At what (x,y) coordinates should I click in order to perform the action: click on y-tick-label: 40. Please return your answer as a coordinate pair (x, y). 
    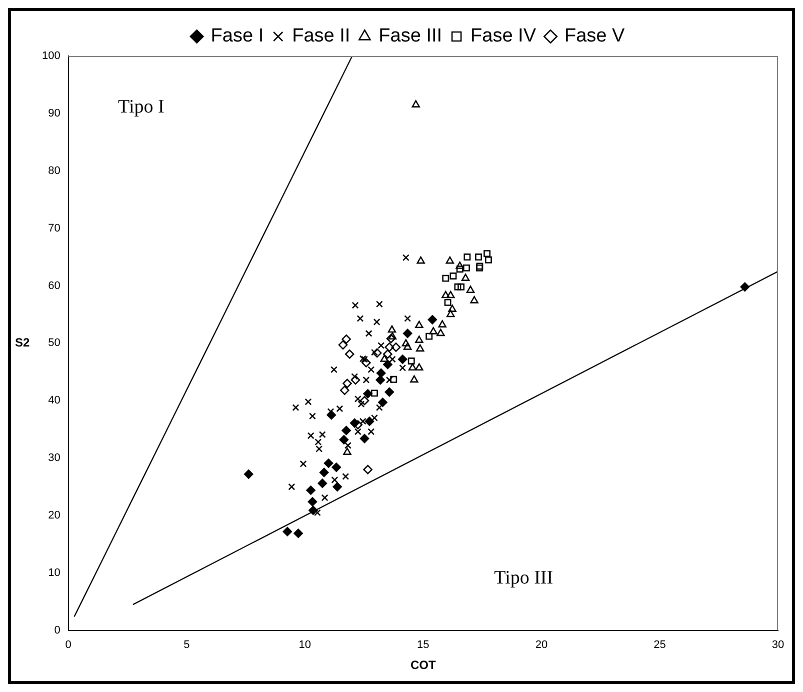
    Looking at the image, I should click on (54, 400).